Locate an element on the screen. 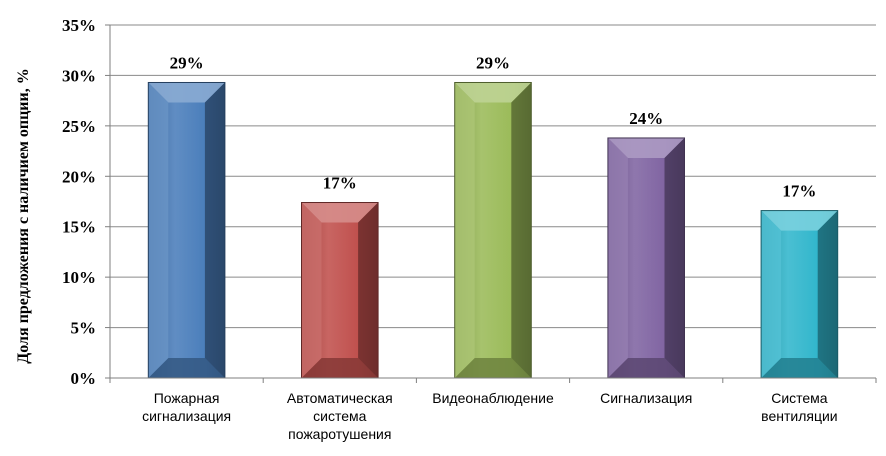 The image size is (886, 456). data-label: 24% is located at coordinates (646, 118).